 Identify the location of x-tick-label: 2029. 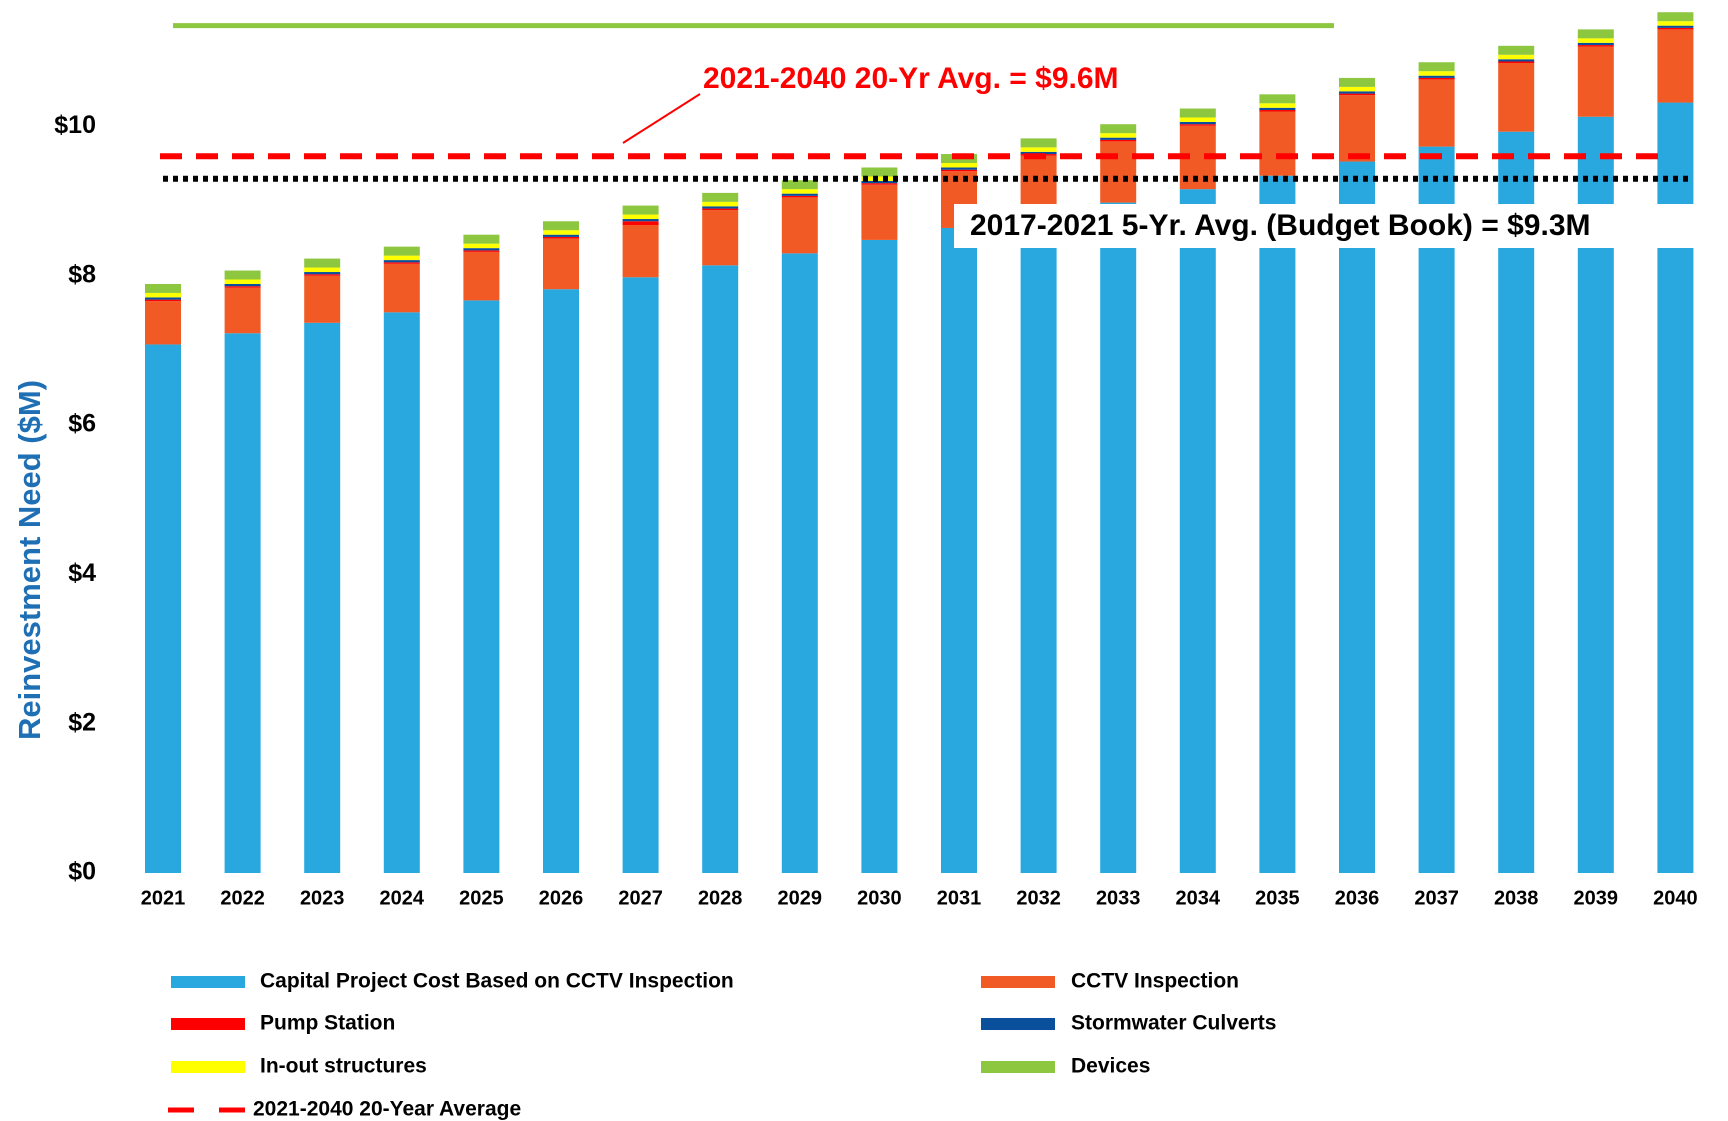
(800, 898).